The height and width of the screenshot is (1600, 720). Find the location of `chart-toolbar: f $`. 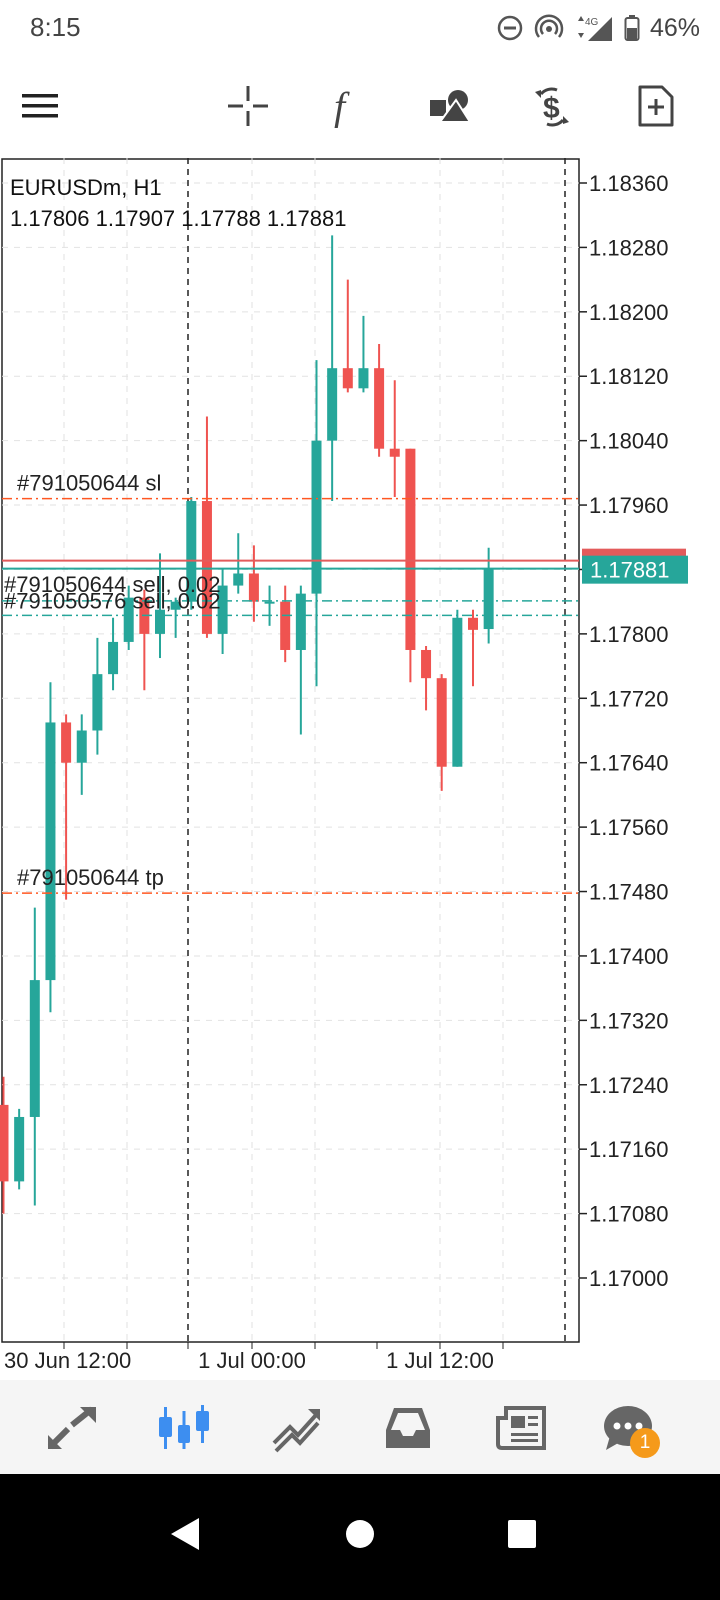

chart-toolbar: f $ is located at coordinates (360, 104).